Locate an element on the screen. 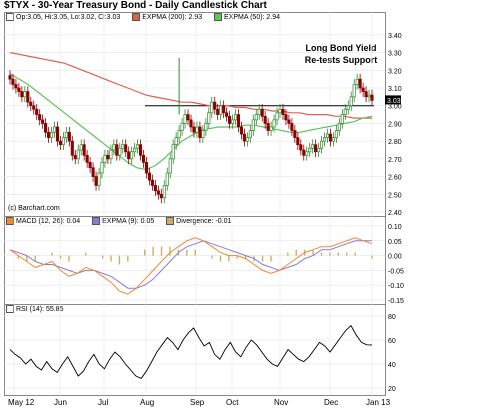 This screenshot has width=480, height=418. price-y-tick-label: 2.40 is located at coordinates (395, 213).